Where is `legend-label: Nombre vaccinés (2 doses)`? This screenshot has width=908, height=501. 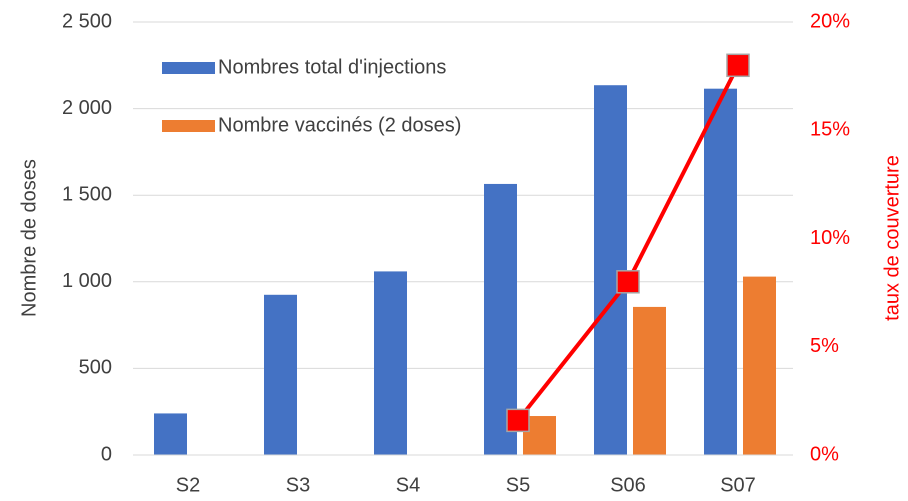
legend-label: Nombre vaccinés (2 doses) is located at coordinates (339, 125).